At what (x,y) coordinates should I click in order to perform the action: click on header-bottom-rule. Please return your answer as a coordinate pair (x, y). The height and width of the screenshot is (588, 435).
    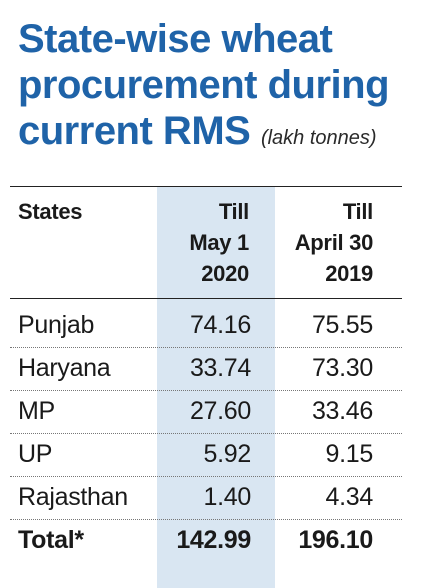
    Looking at the image, I should click on (206, 298).